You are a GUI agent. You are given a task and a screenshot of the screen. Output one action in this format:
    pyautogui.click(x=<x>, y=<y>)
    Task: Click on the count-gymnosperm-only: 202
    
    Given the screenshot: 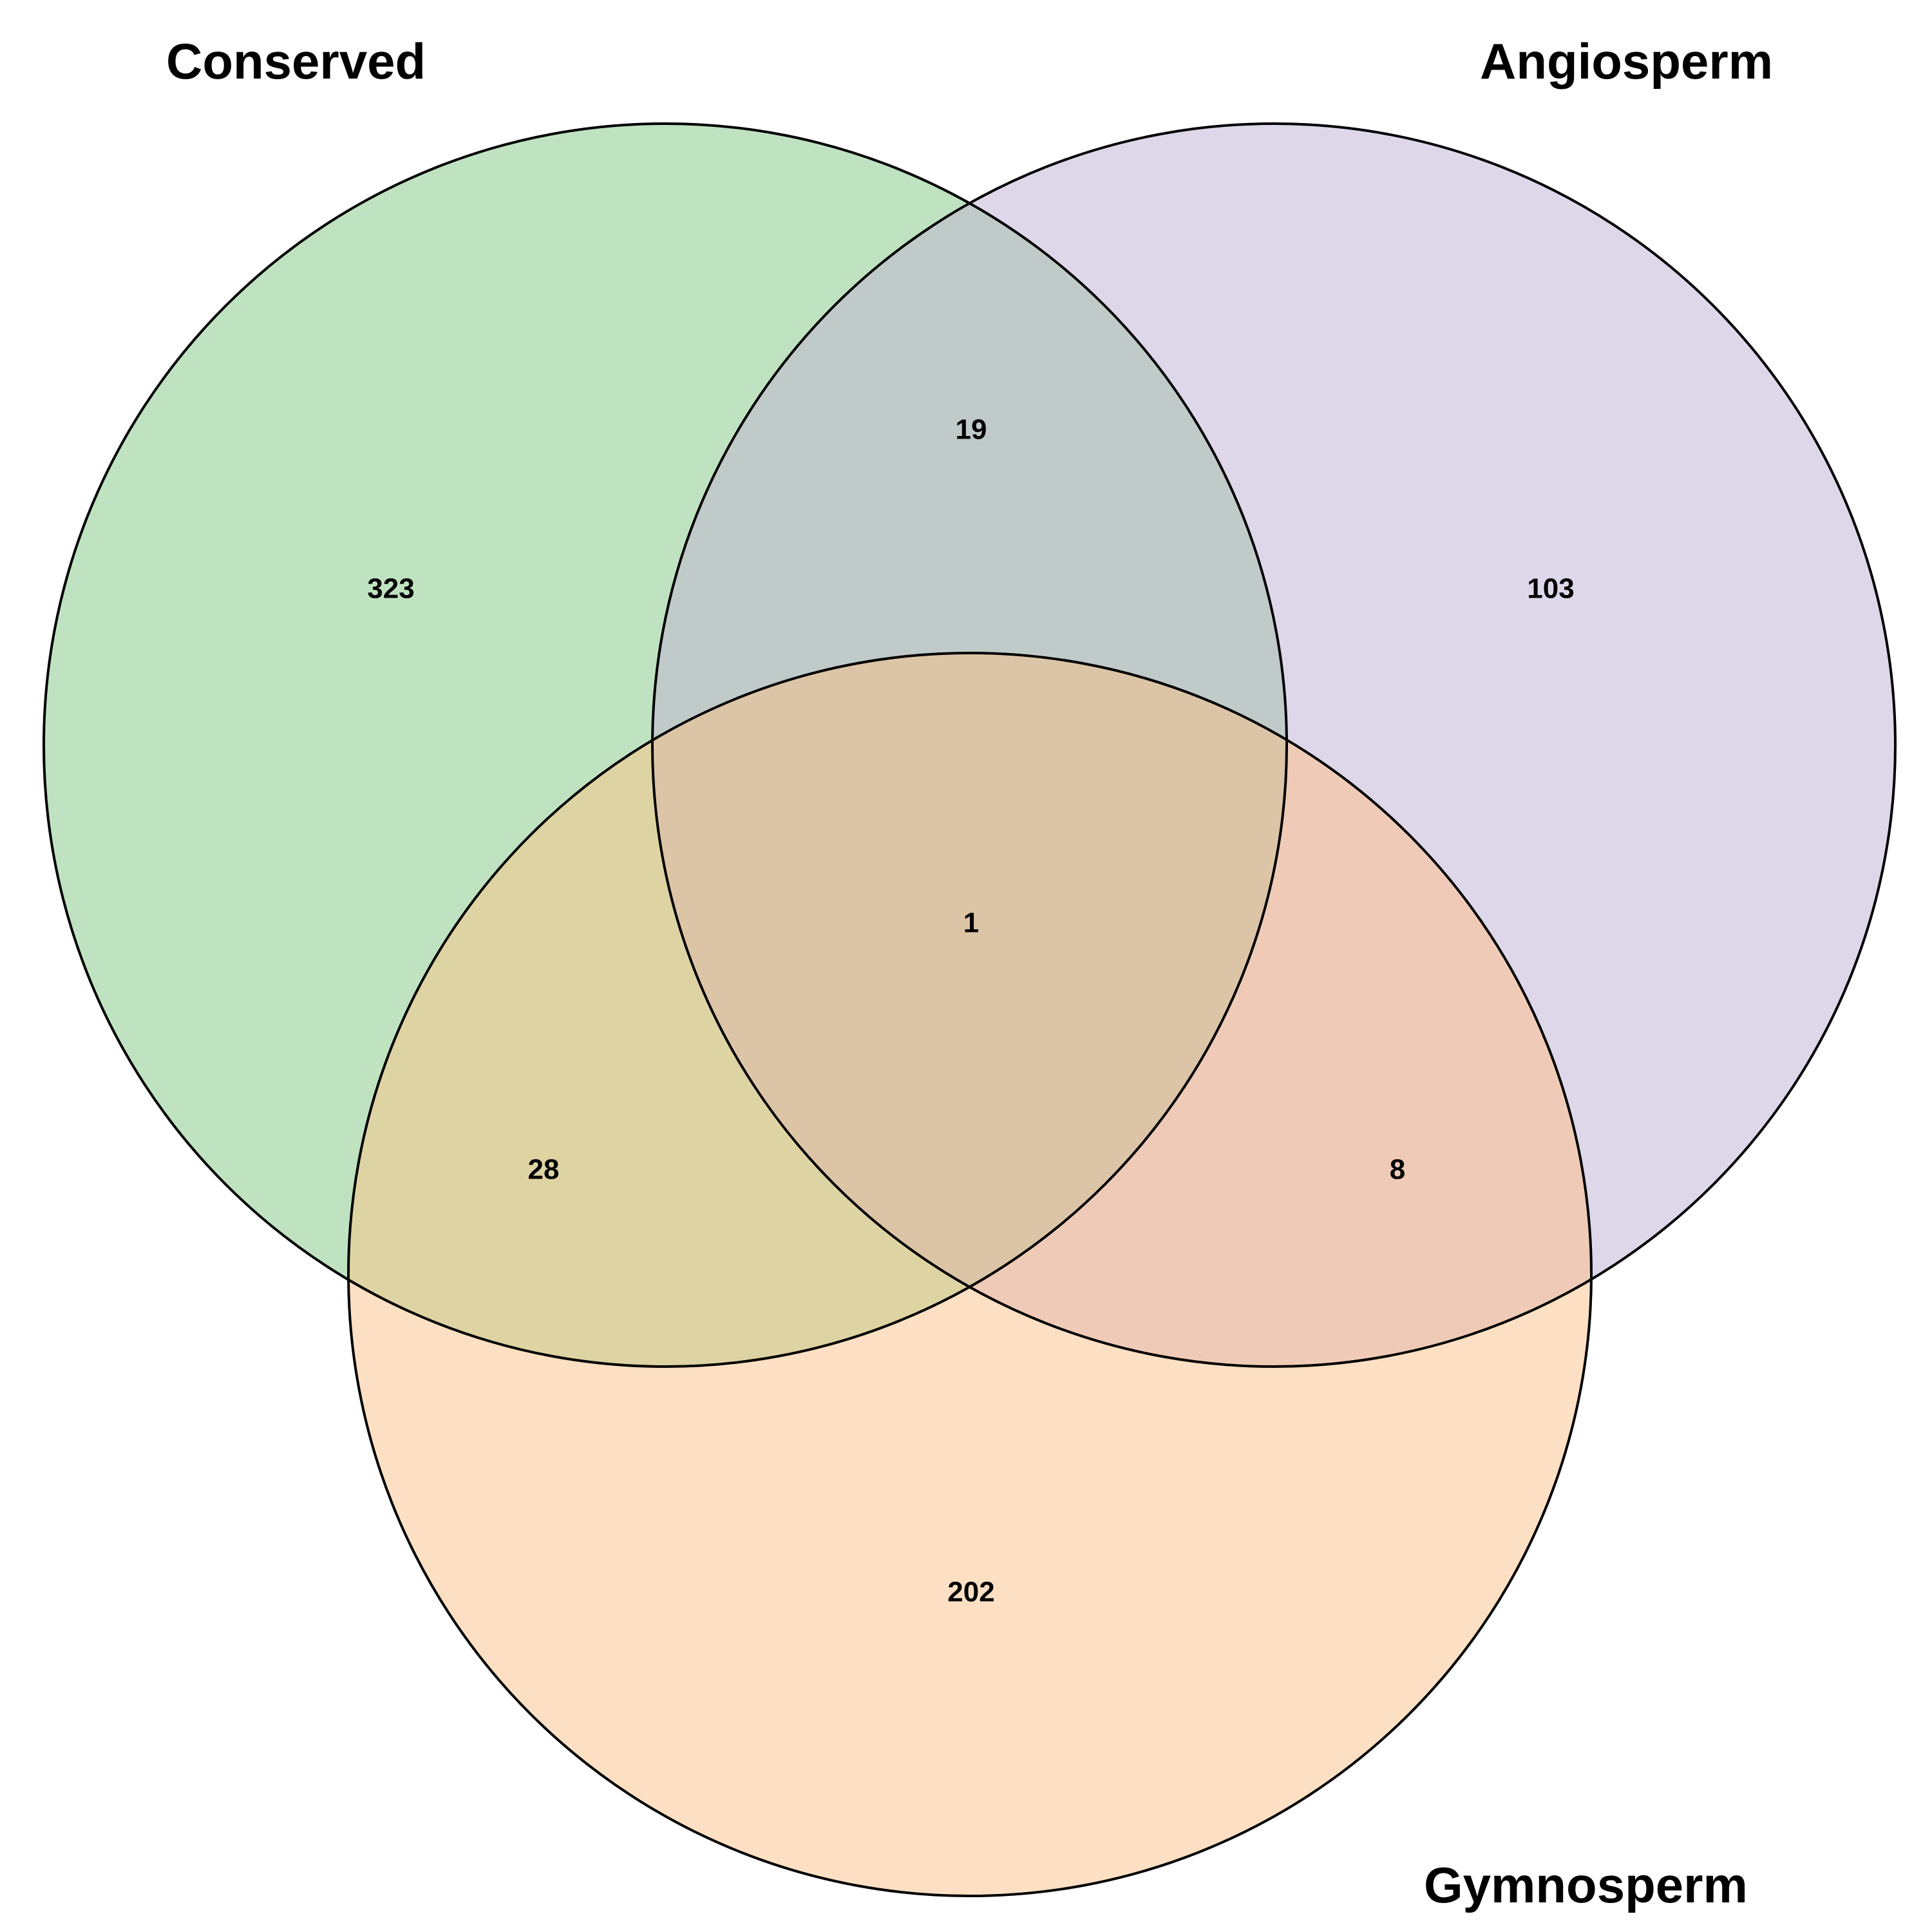 What is the action you would take?
    pyautogui.click(x=971, y=1593)
    